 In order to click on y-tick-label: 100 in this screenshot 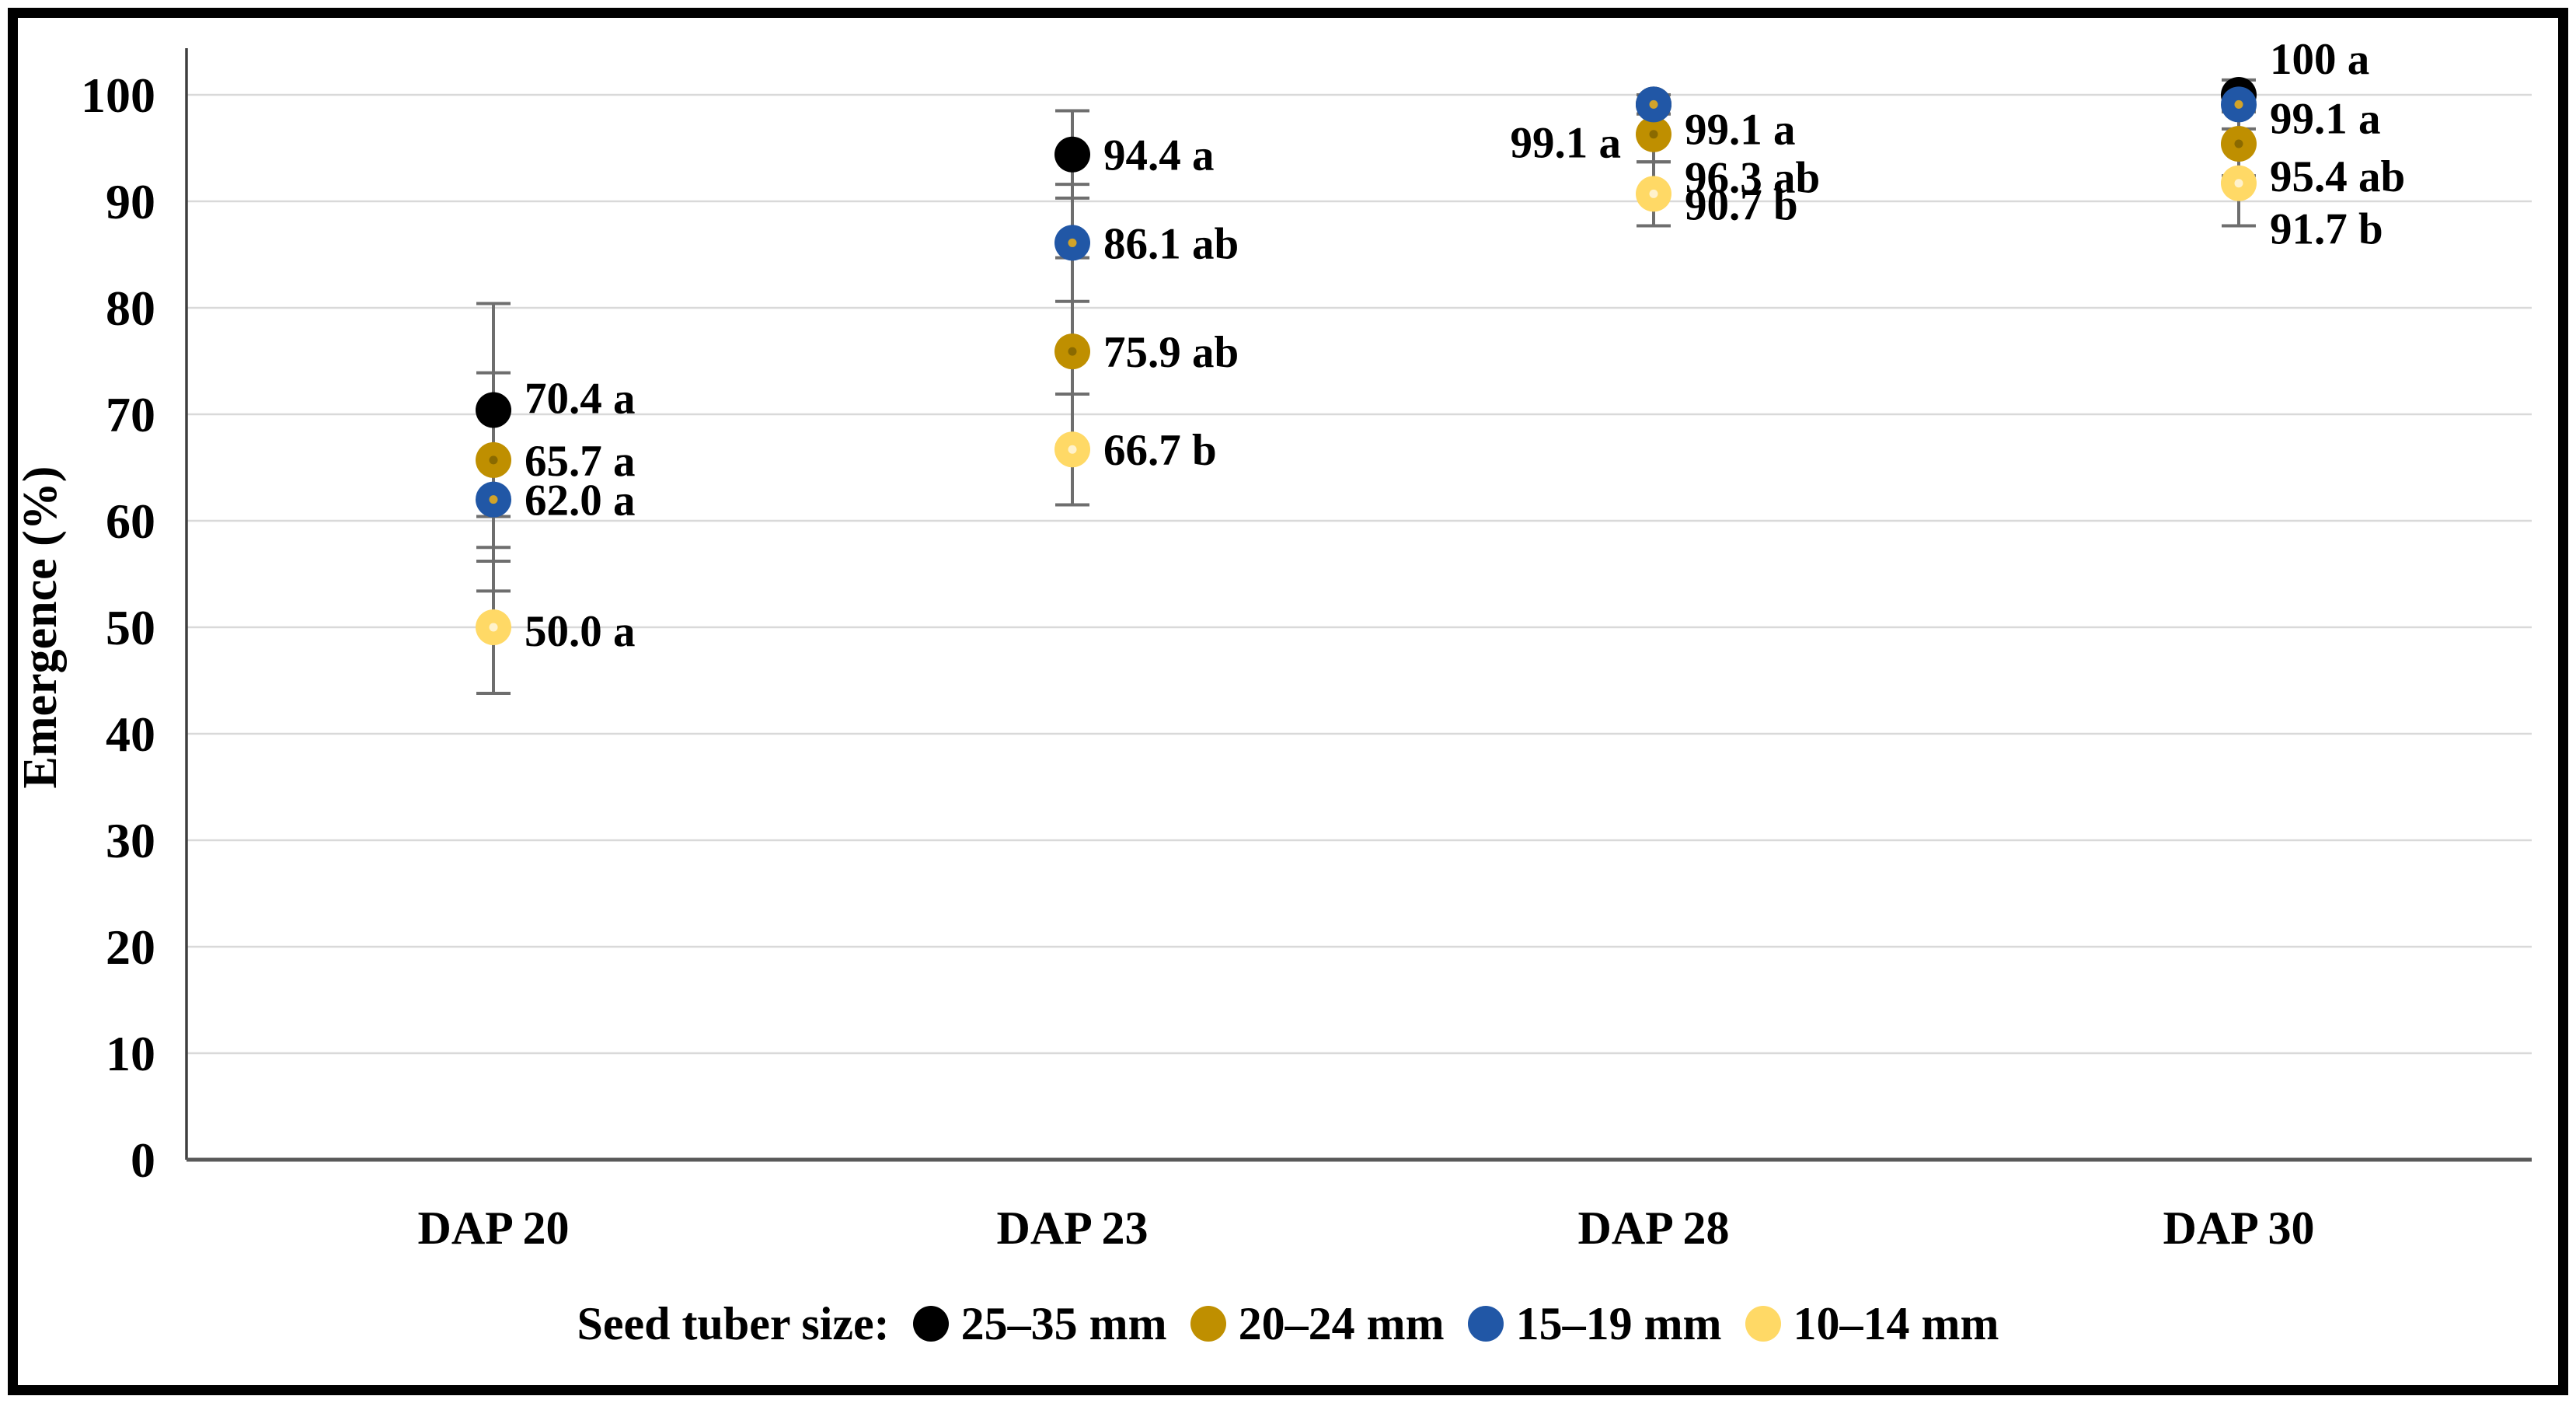, I will do `click(118, 95)`.